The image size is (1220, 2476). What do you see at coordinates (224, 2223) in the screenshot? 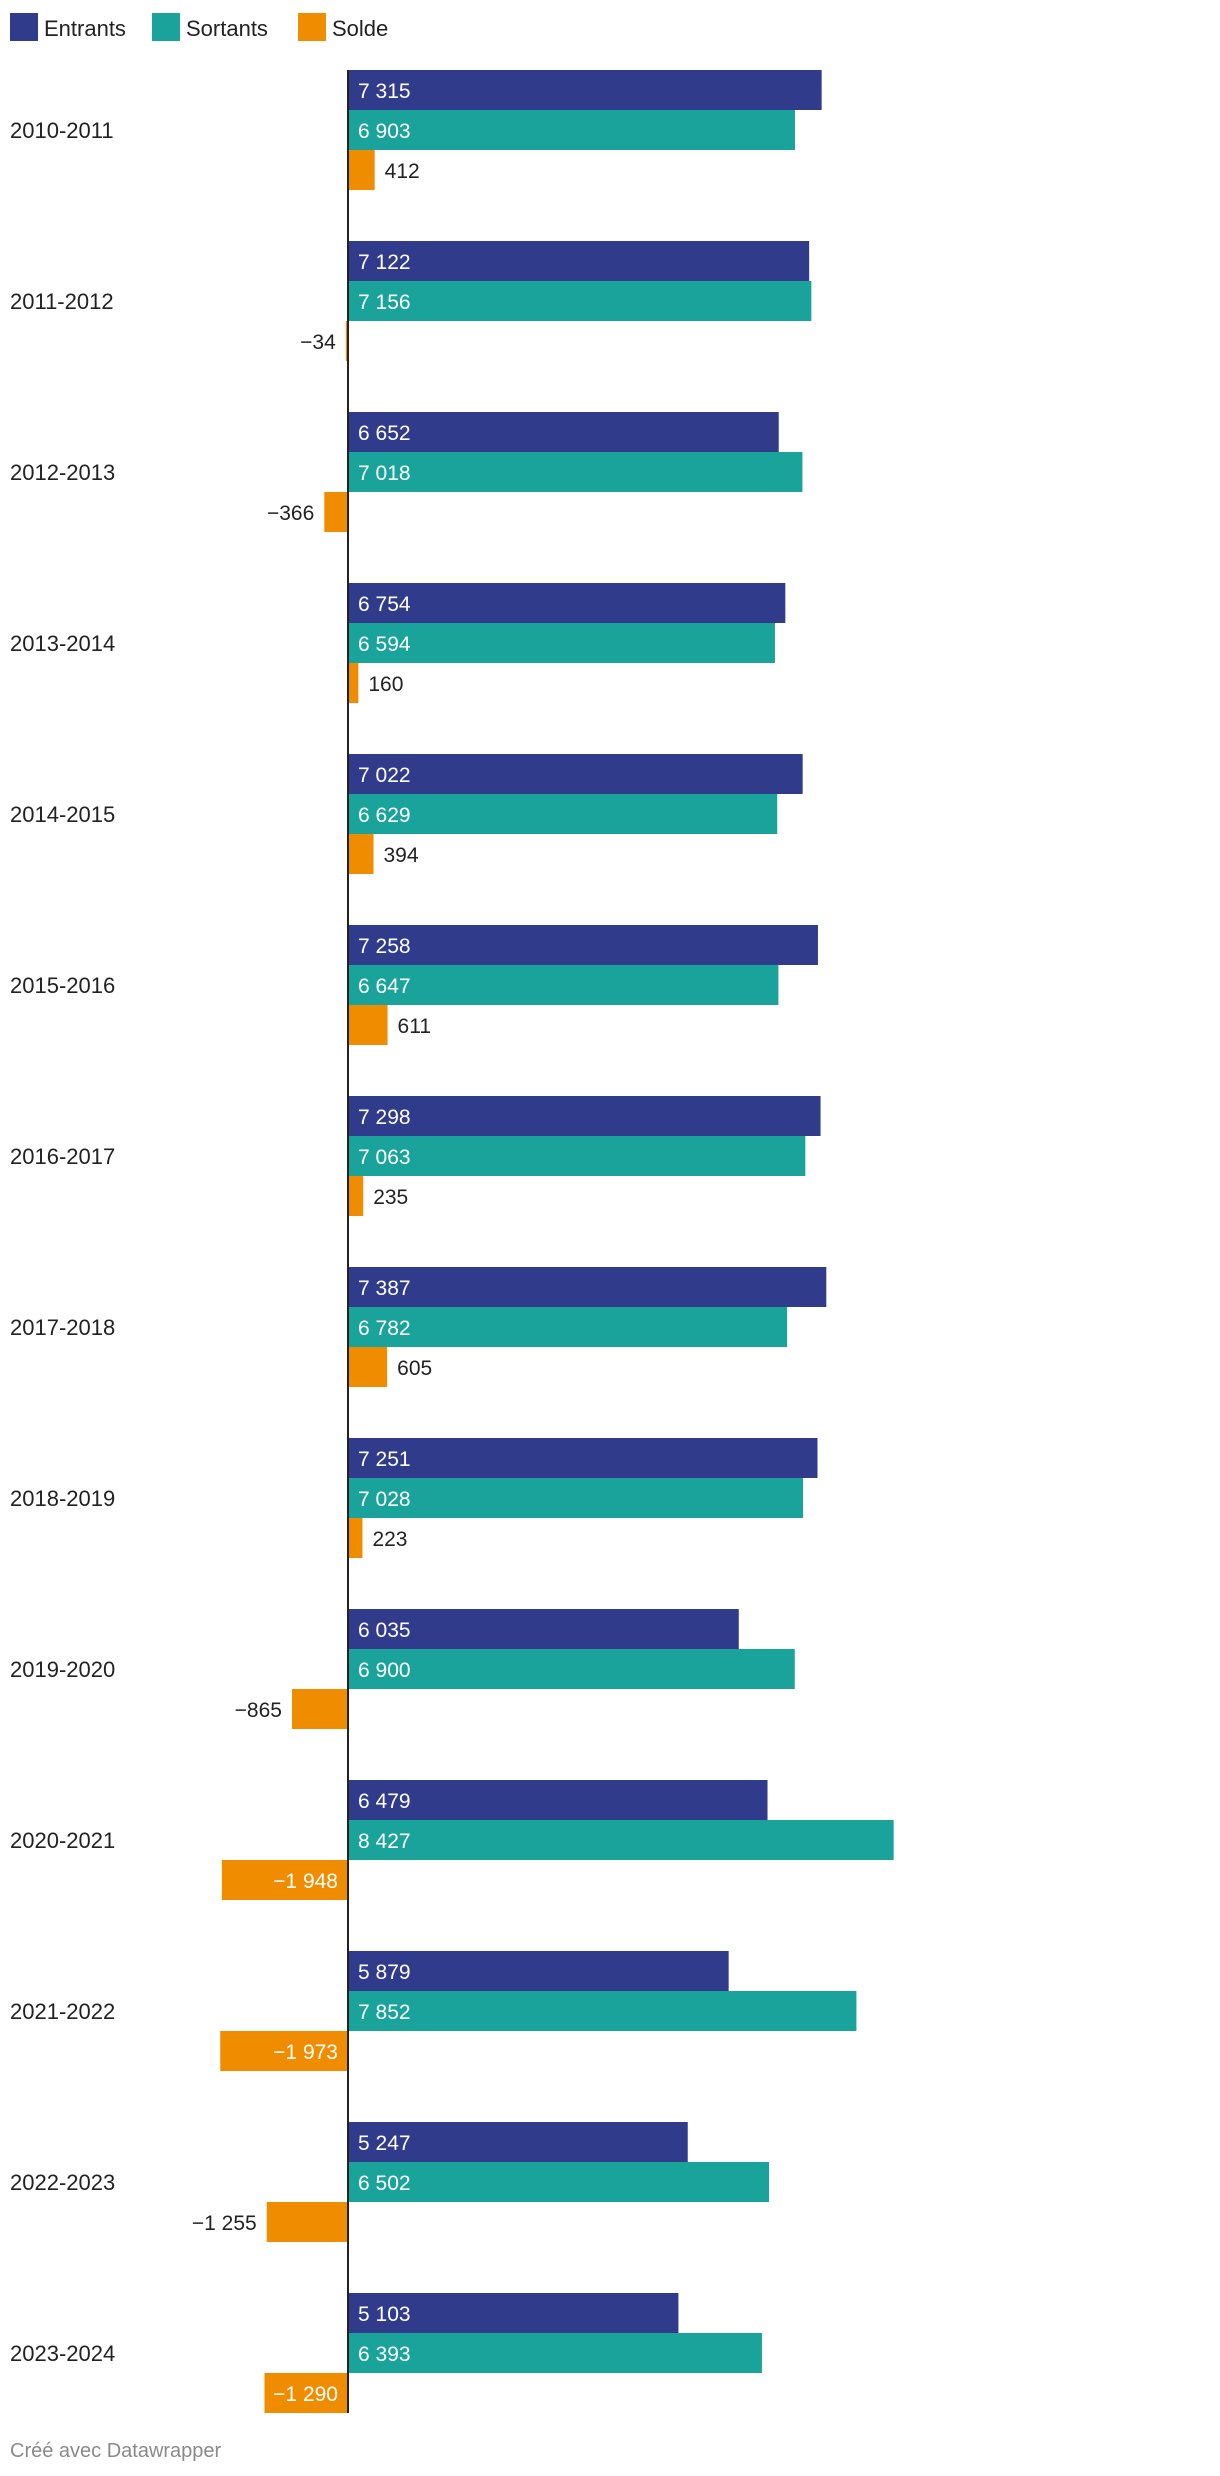
I see `value-label-solde: −1 255` at bounding box center [224, 2223].